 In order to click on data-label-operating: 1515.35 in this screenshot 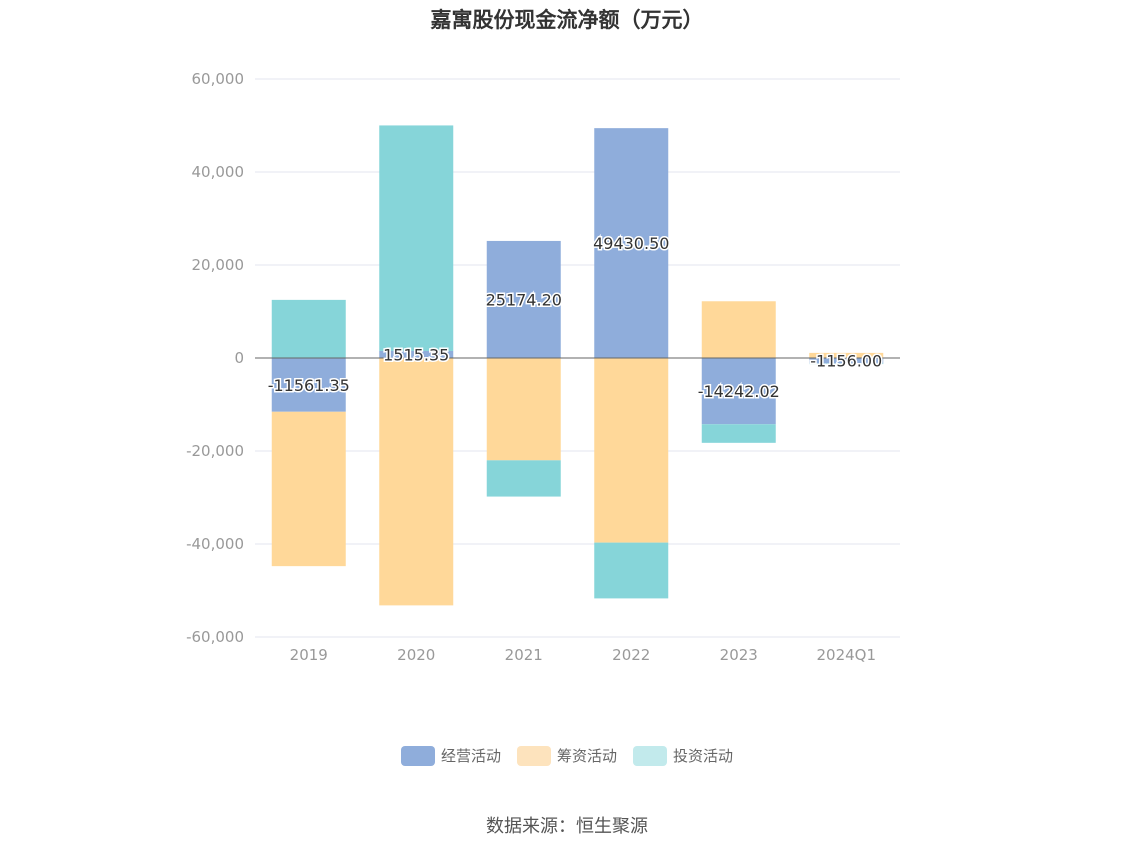, I will do `click(416, 354)`.